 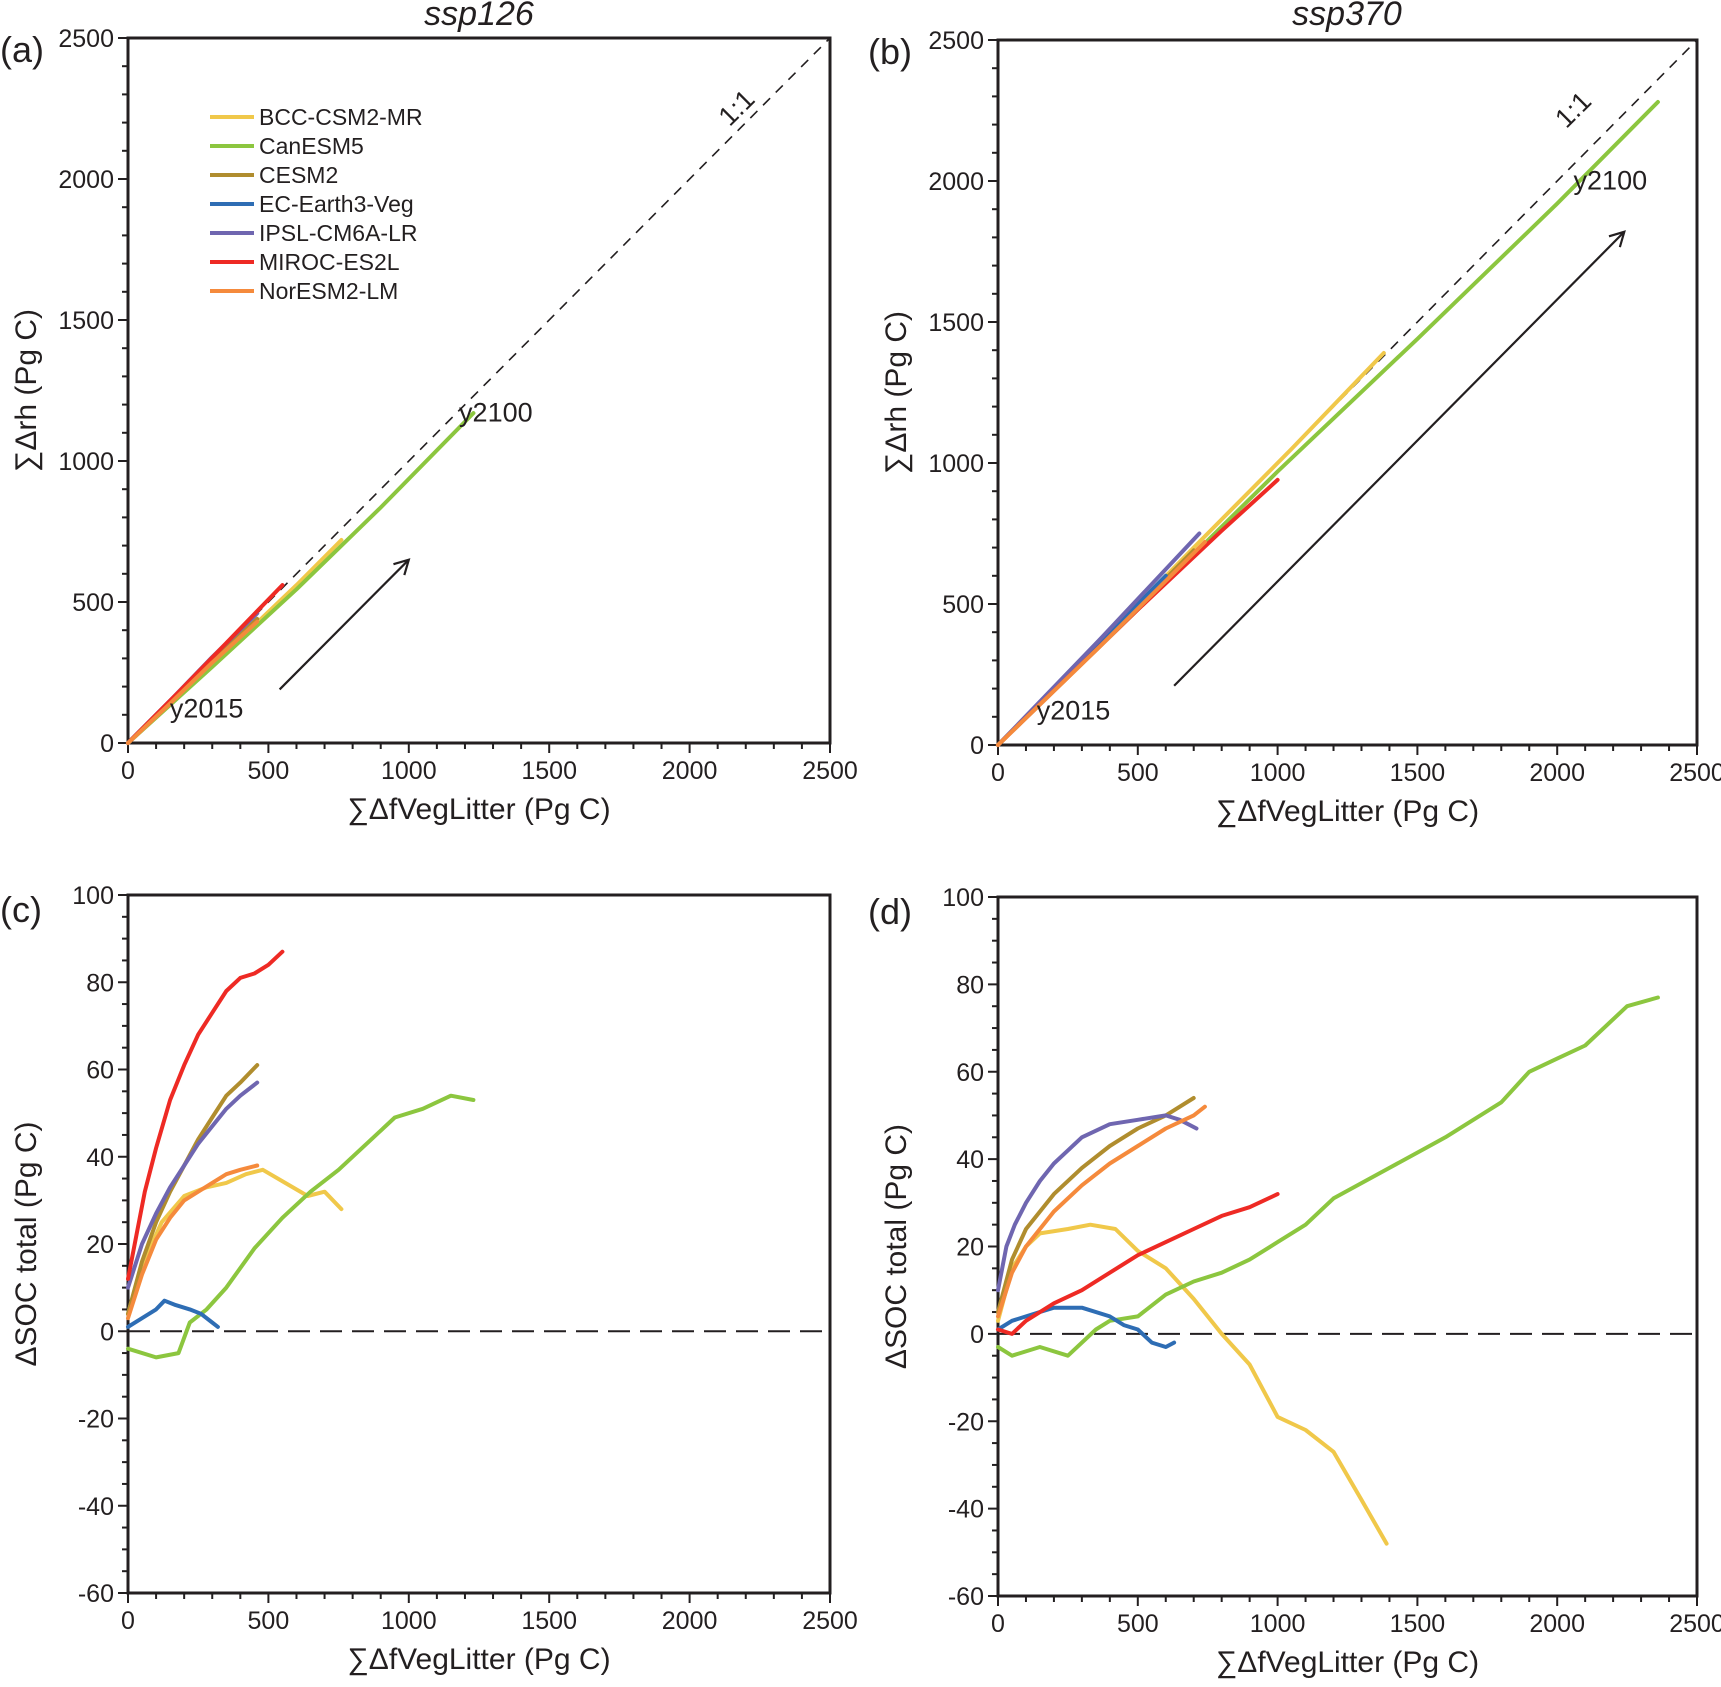 I want to click on panel-label: (a), so click(x=22, y=49).